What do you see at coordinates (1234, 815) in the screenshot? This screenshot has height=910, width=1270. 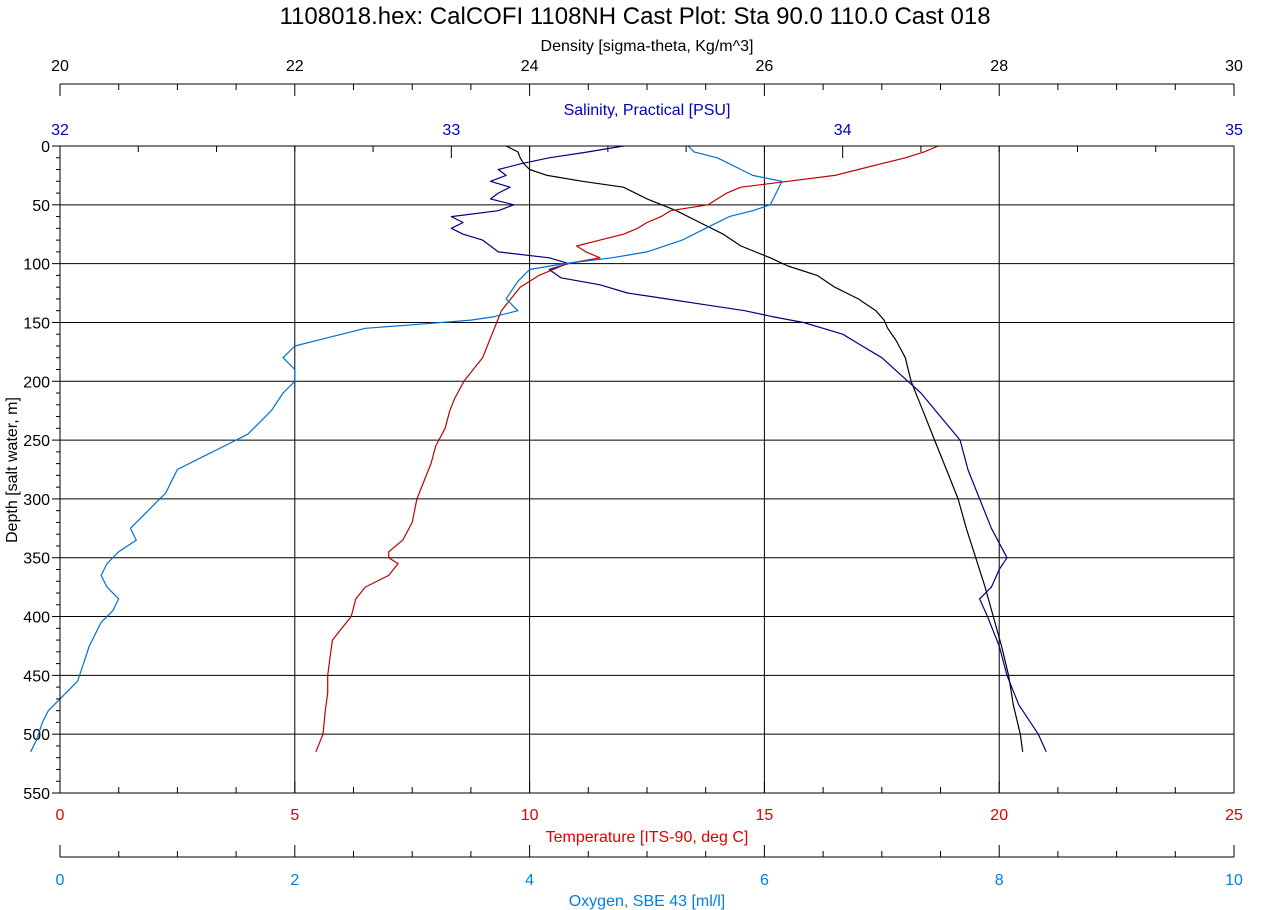 I see `temperature-tick-label: 25` at bounding box center [1234, 815].